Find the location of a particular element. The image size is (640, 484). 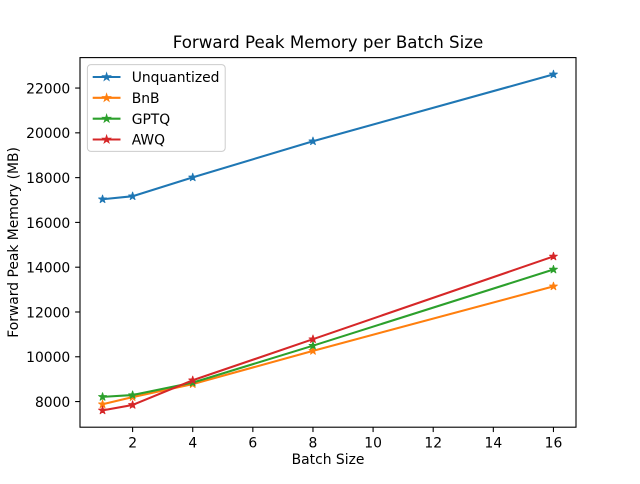

x-axis-label: Batch Size is located at coordinates (328, 460).